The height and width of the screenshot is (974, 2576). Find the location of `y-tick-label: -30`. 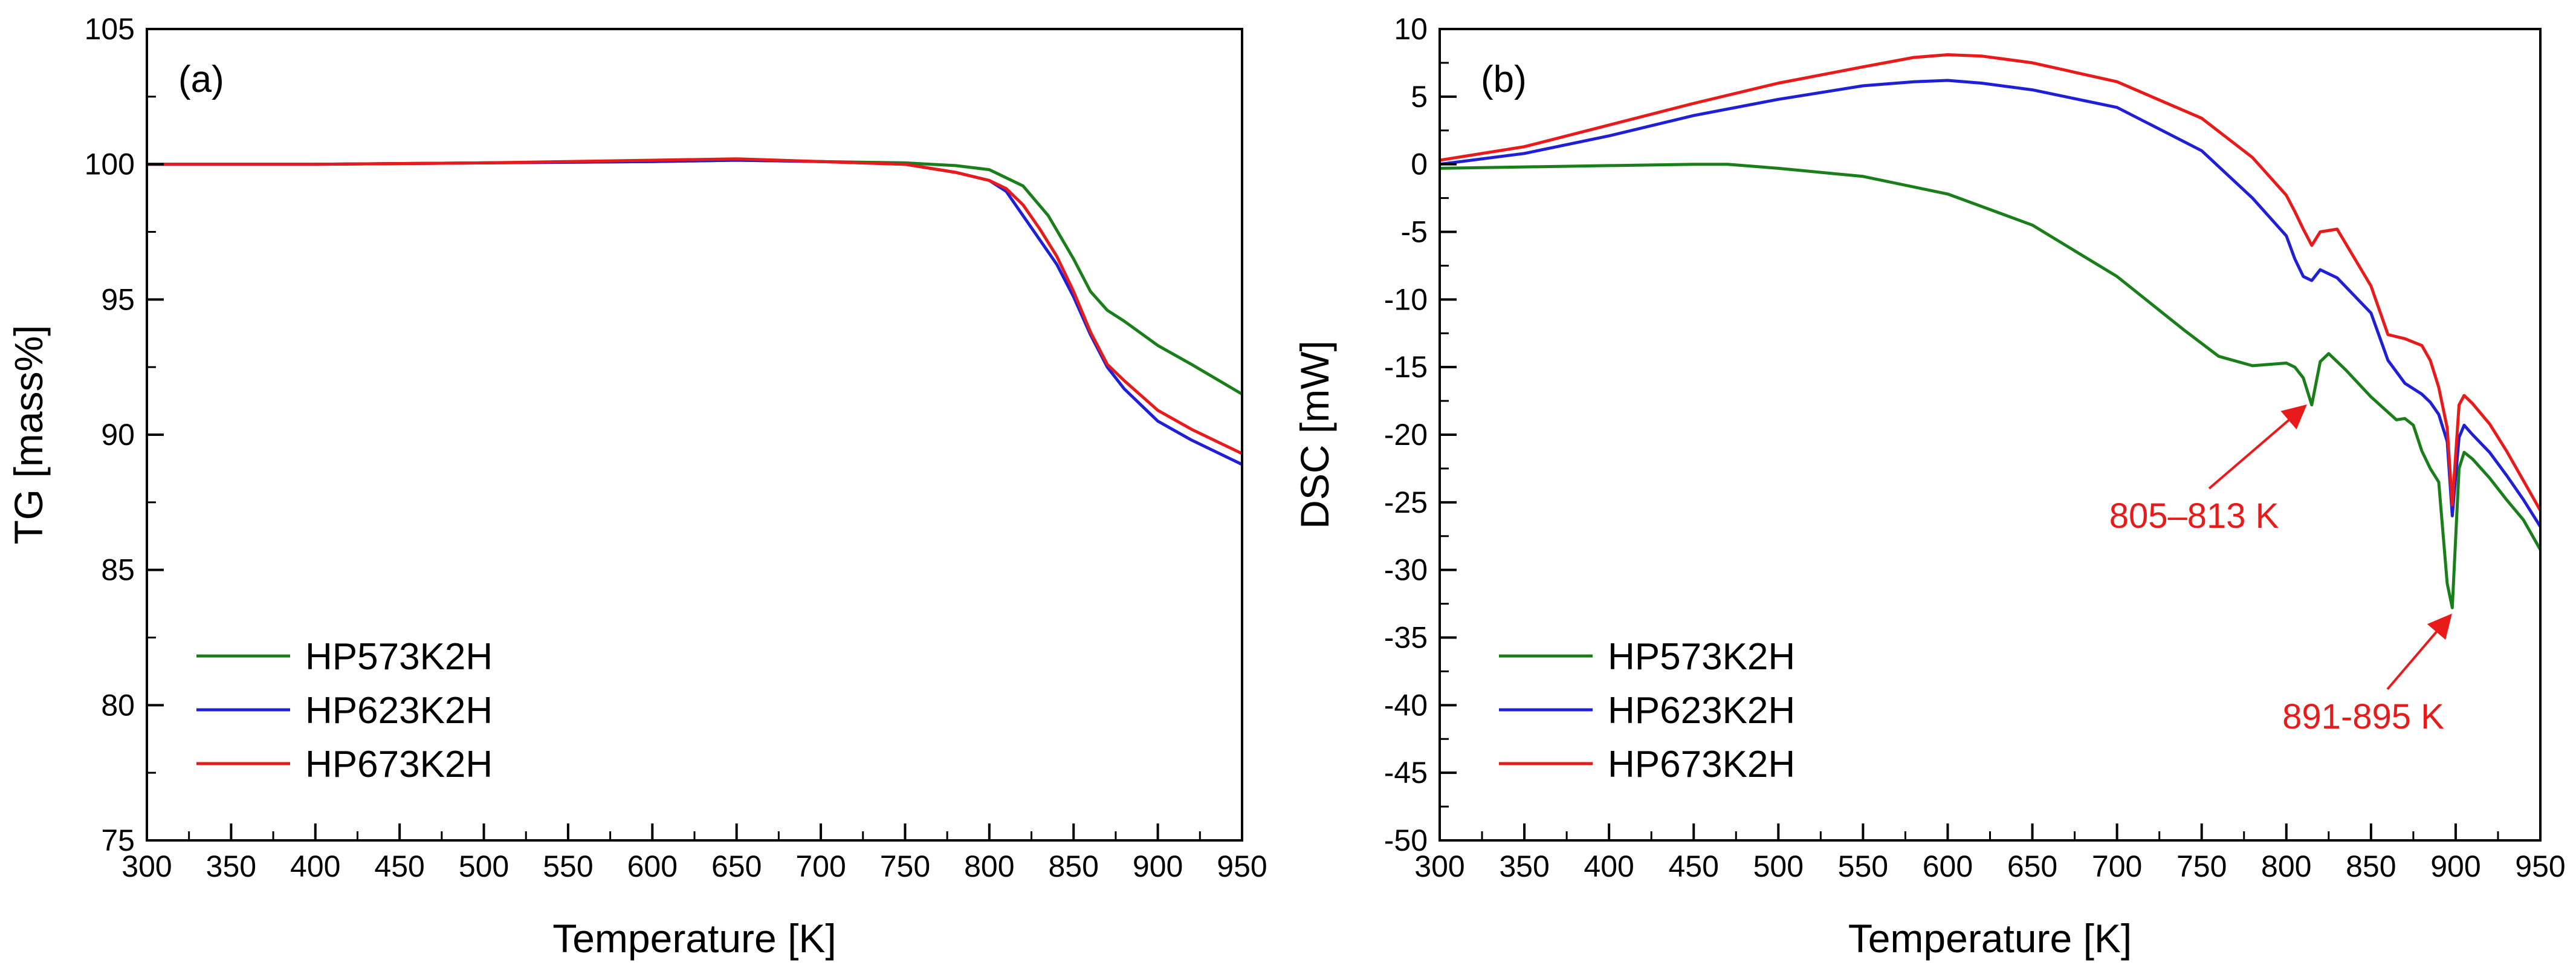

y-tick-label: -30 is located at coordinates (1406, 570).